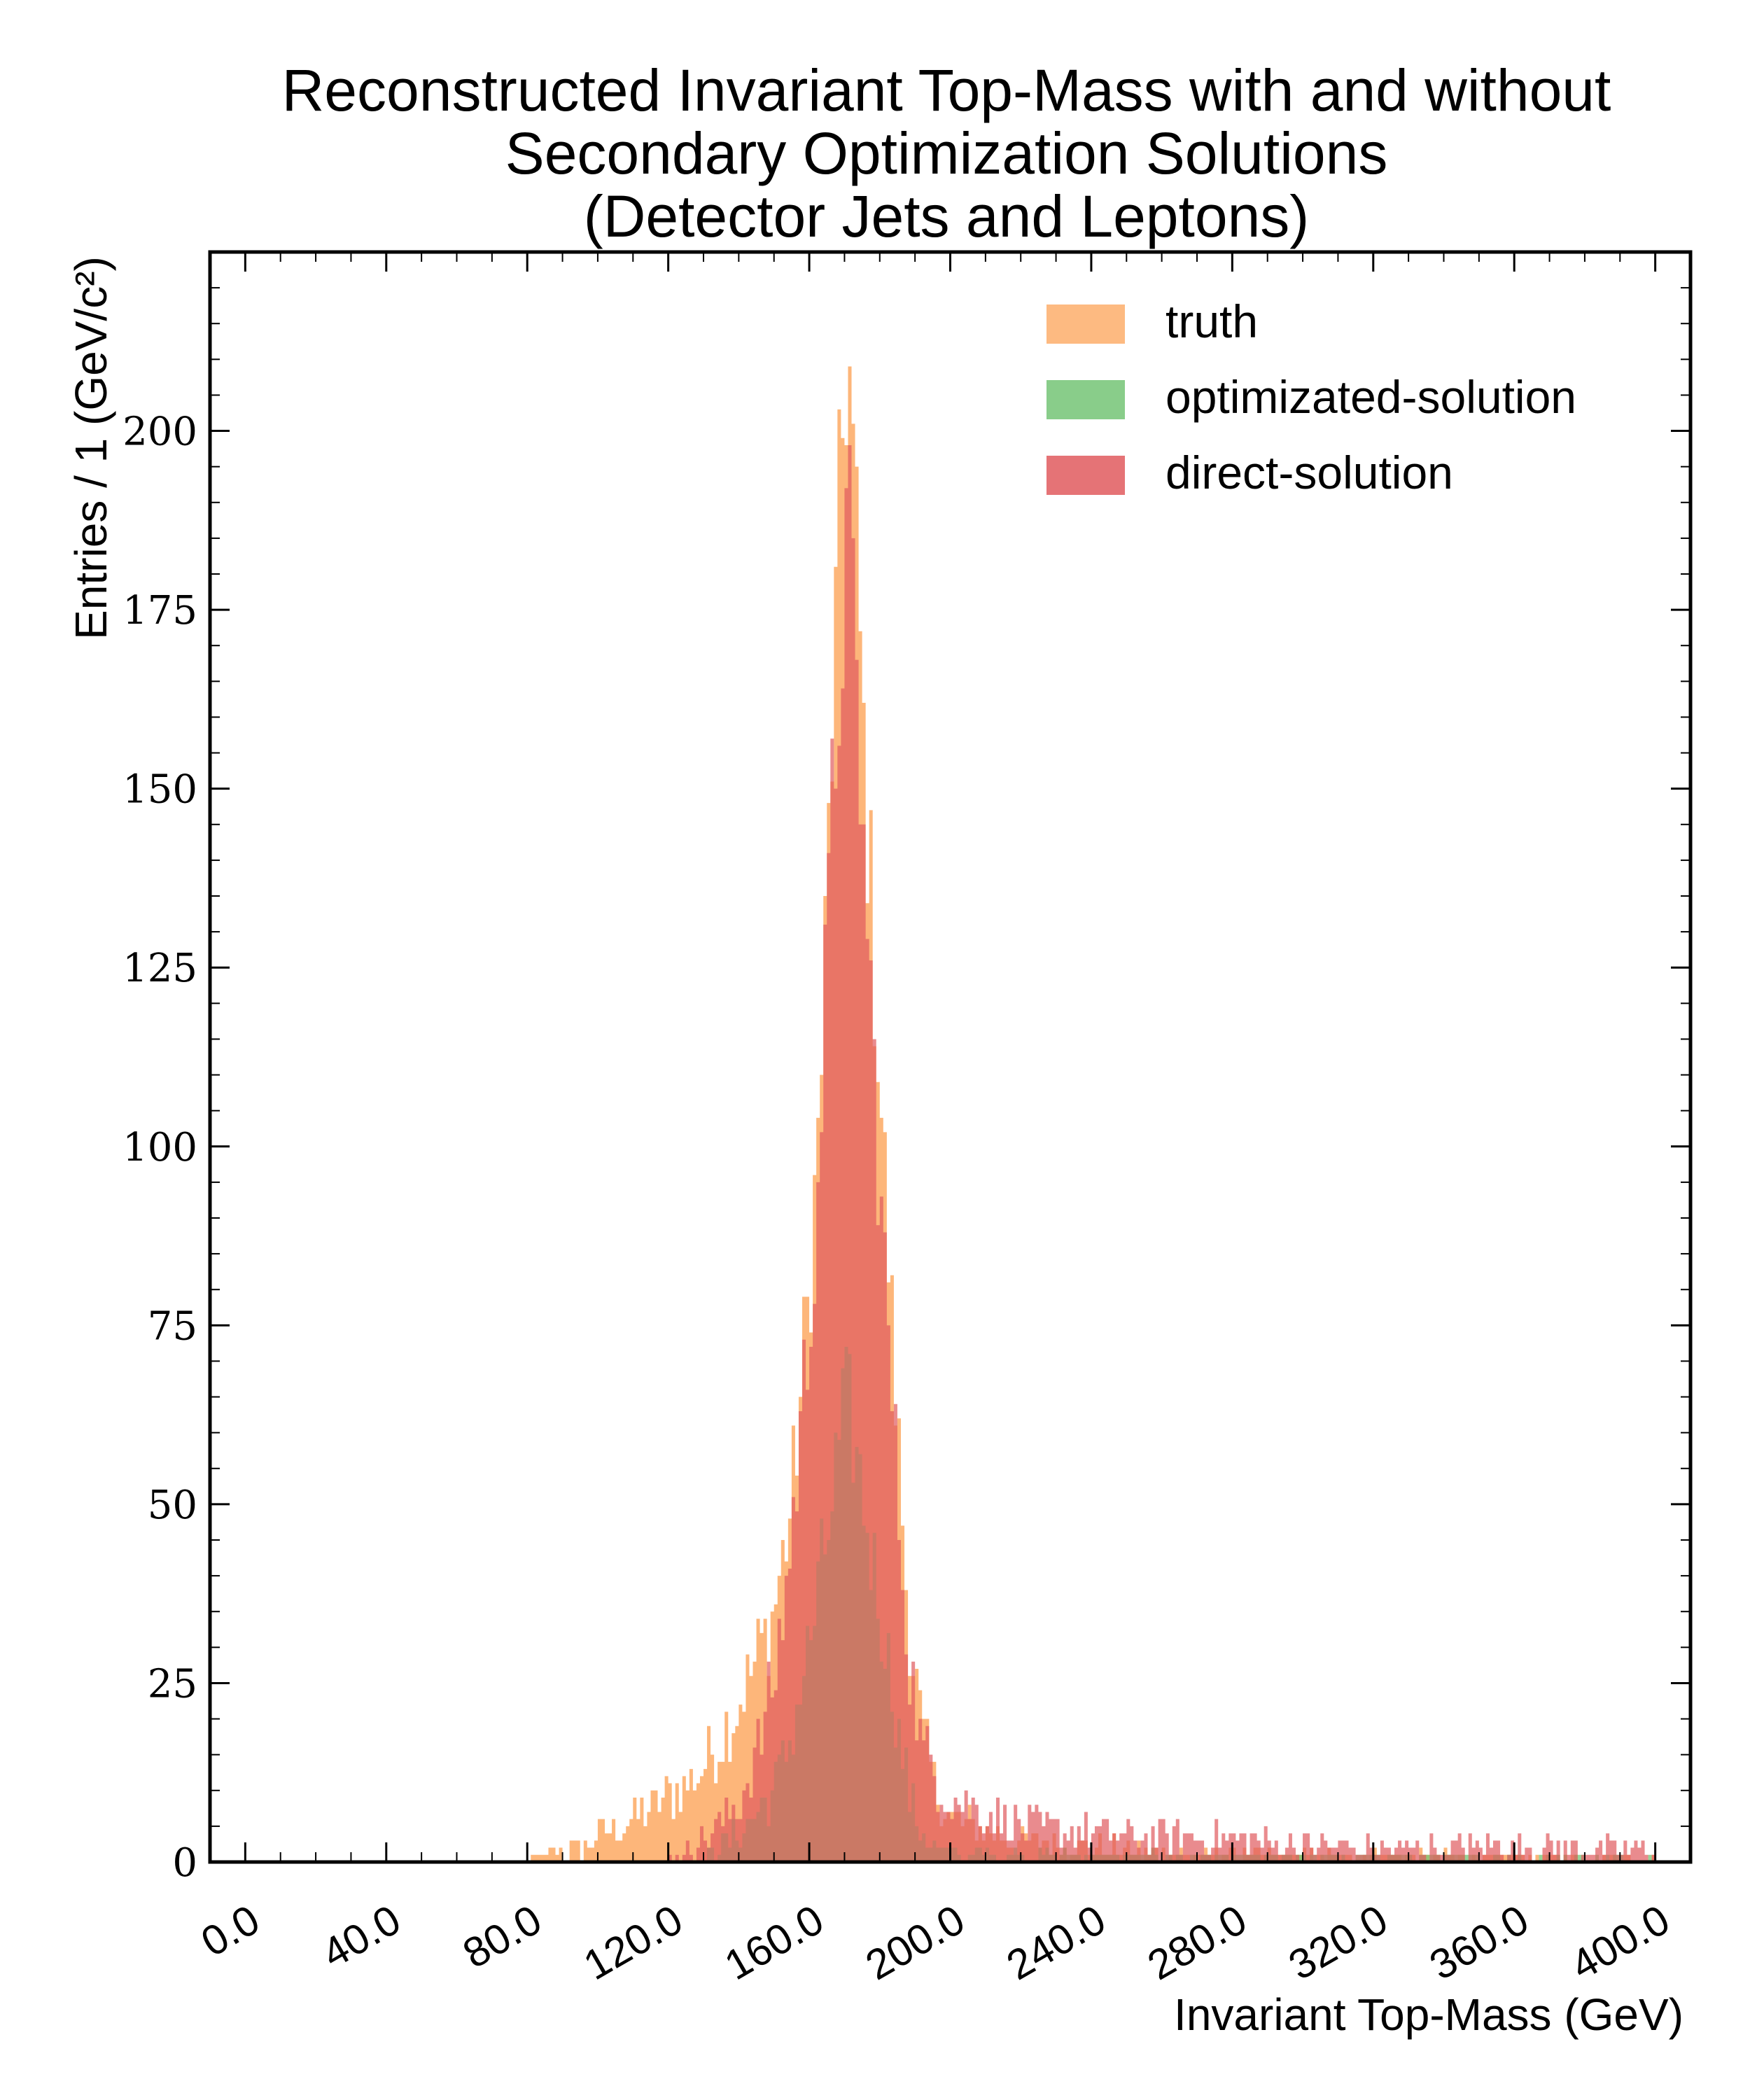  What do you see at coordinates (159, 968) in the screenshot?
I see `ytick-label: 125` at bounding box center [159, 968].